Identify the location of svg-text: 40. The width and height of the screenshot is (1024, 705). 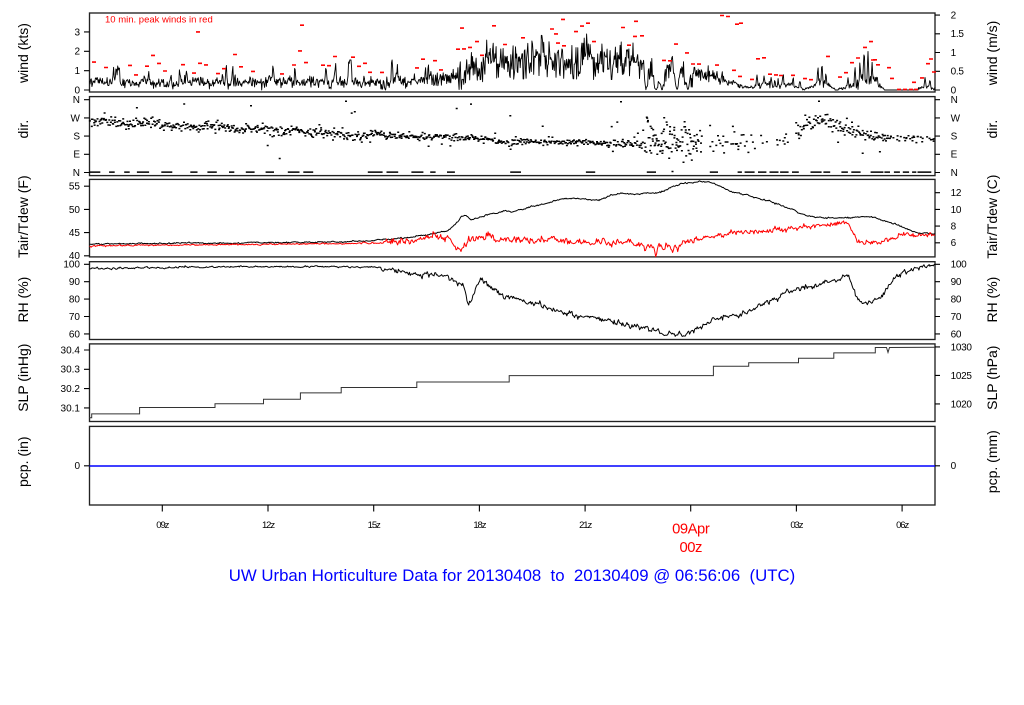
(75, 256).